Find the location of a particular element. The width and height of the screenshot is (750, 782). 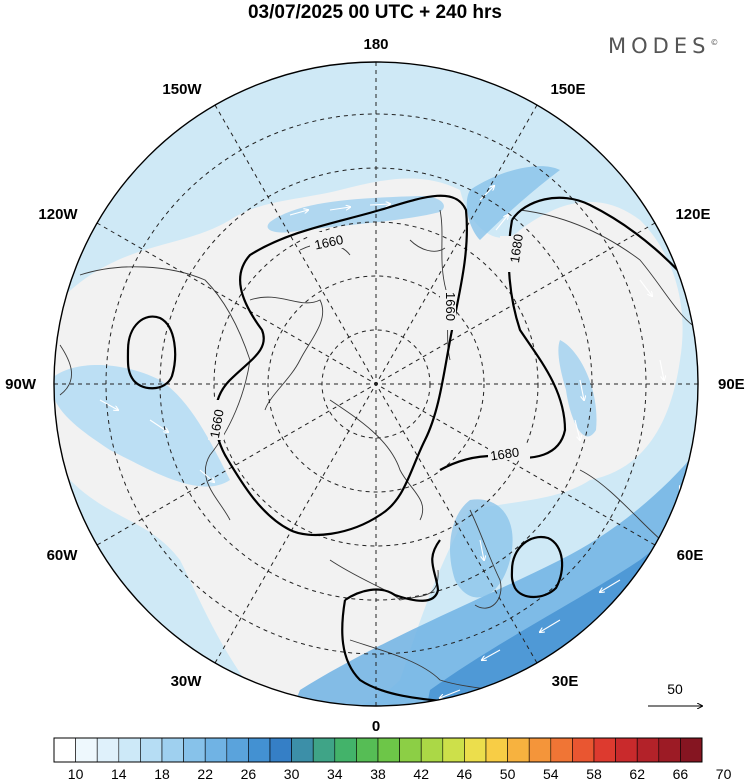

colorbar: 10 14 18 22 26 30 34 38 42 46 50 54 58 62 66 70 is located at coordinates (392, 759).